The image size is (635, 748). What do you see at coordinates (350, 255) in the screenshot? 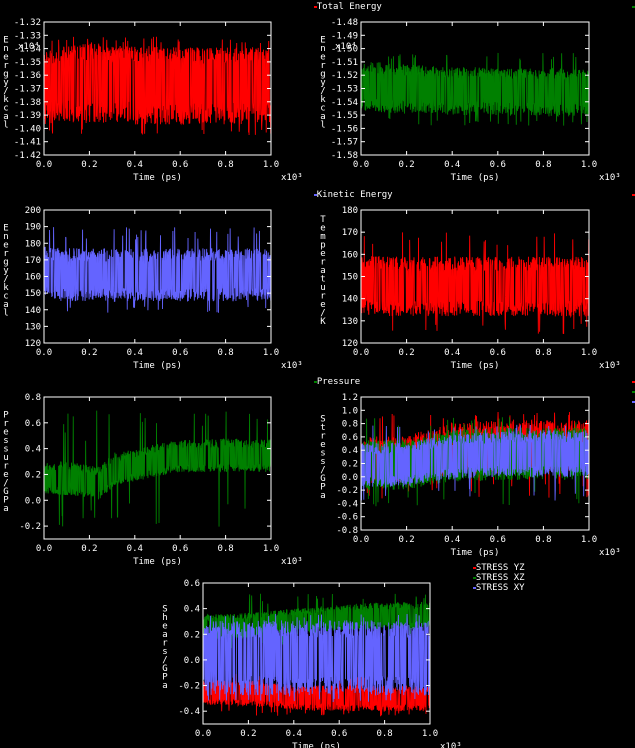
I see `y-tick-label: 160` at bounding box center [350, 255].